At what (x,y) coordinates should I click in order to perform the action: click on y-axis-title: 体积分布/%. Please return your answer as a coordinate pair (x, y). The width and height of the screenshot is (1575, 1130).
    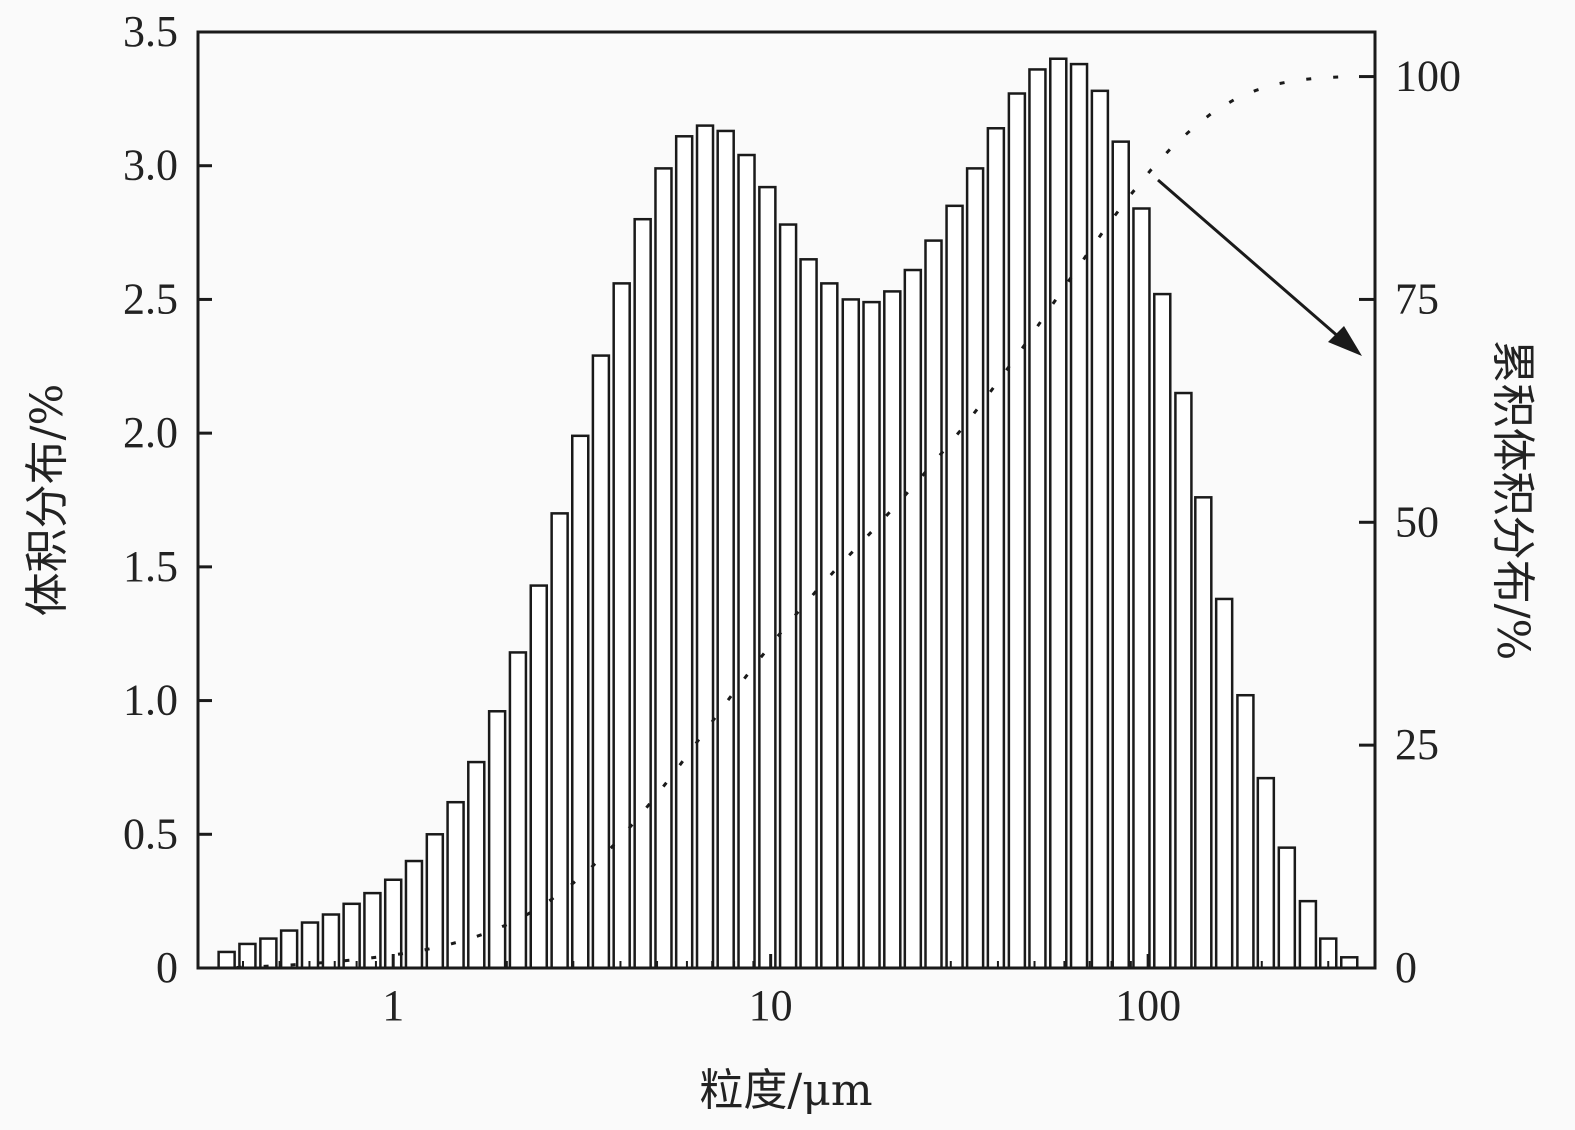
    Looking at the image, I should click on (47, 500).